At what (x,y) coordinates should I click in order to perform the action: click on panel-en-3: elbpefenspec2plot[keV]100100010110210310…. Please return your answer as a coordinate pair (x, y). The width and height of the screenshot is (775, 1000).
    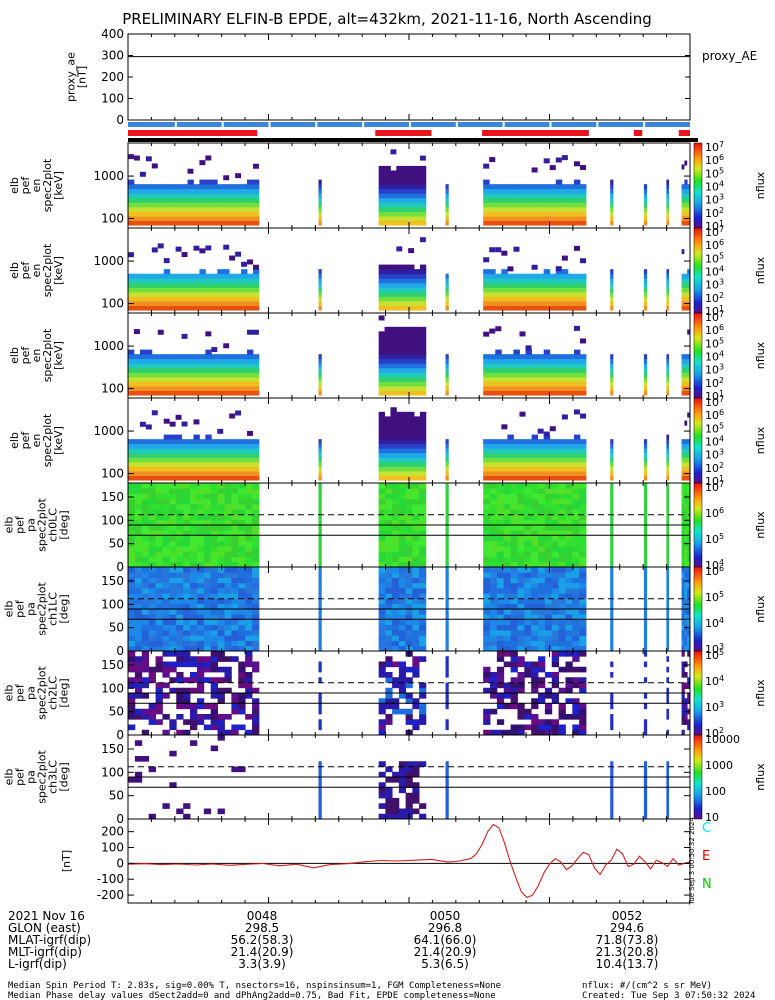
    Looking at the image, I should click on (387, 356).